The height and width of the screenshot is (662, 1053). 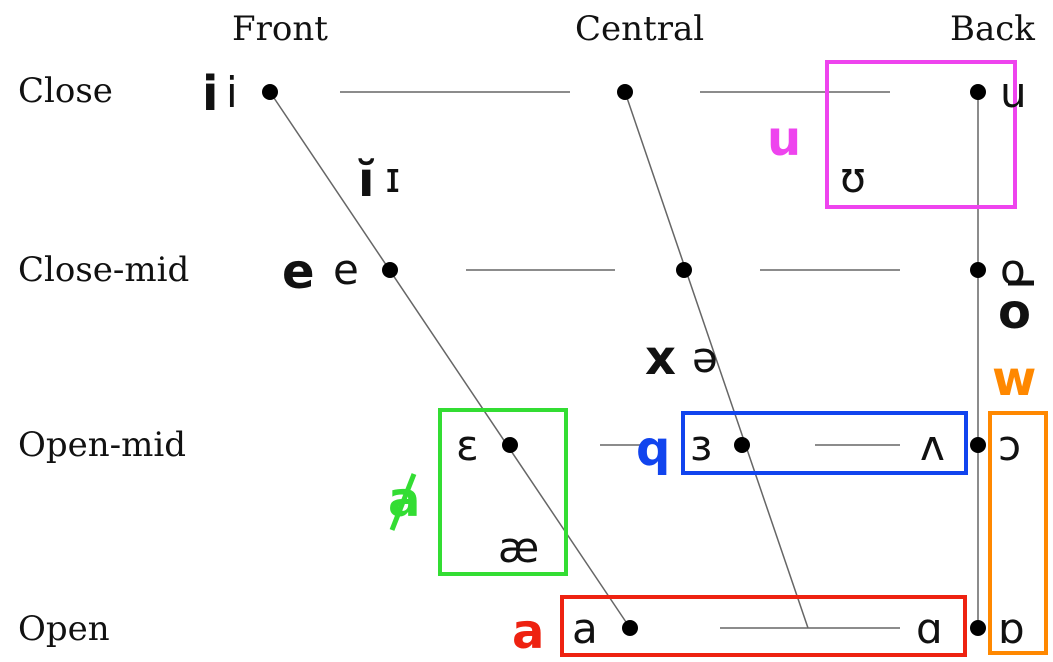 What do you see at coordinates (653, 449) in the screenshot?
I see `trans-q: q` at bounding box center [653, 449].